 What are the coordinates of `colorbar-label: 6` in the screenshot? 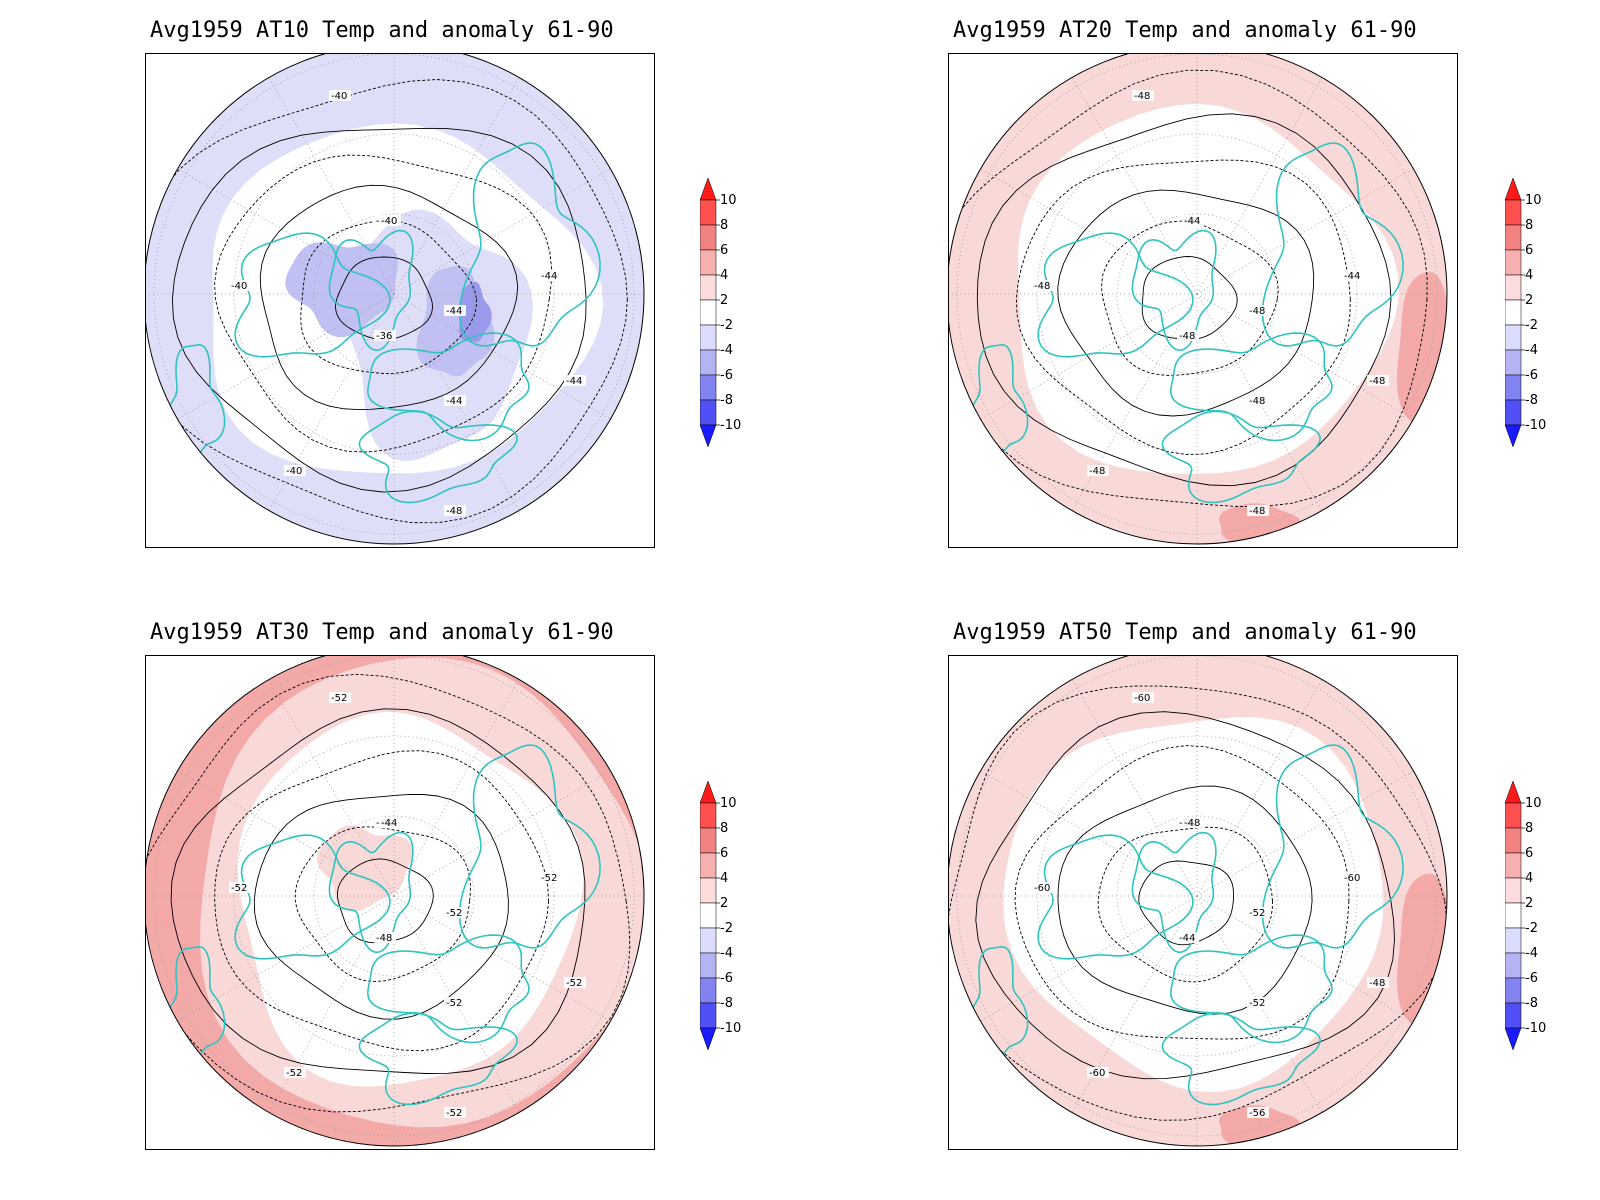 It's located at (724, 250).